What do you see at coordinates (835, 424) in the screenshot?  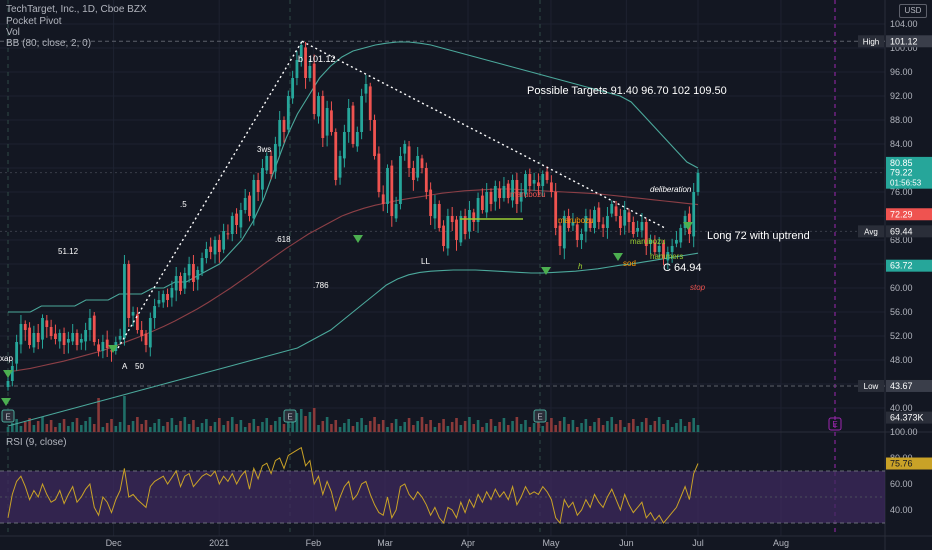 I see `future-event-marker` at bounding box center [835, 424].